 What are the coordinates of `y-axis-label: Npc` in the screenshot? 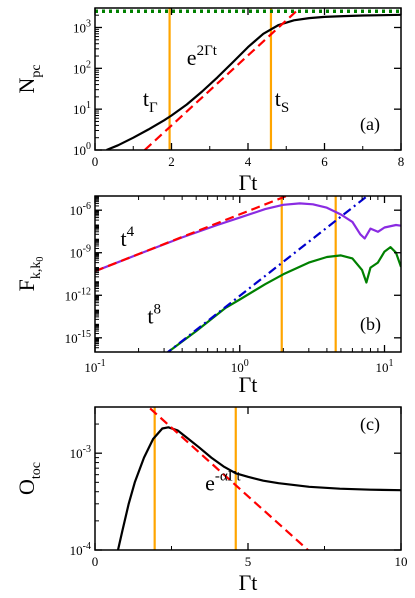 It's located at (29, 78).